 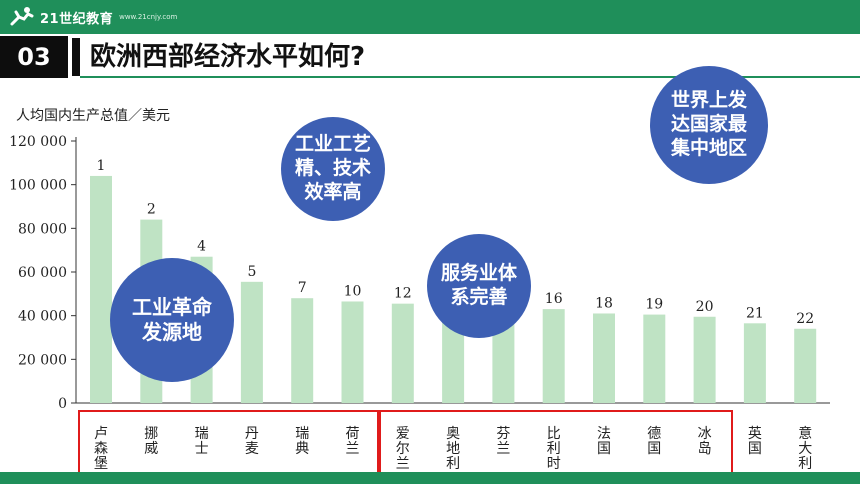 What do you see at coordinates (604, 434) in the screenshot?
I see `category-label: 法` at bounding box center [604, 434].